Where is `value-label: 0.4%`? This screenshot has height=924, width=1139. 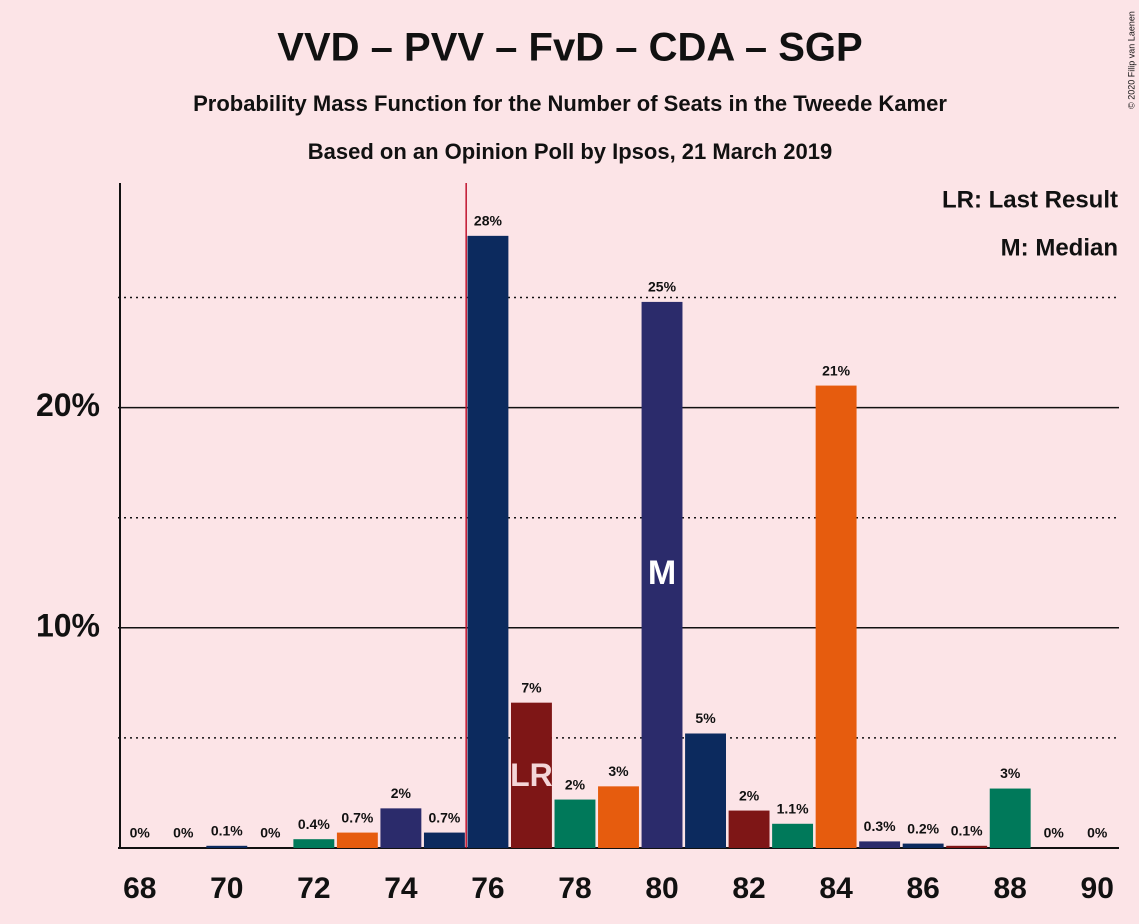
value-label: 0.4% is located at coordinates (314, 824).